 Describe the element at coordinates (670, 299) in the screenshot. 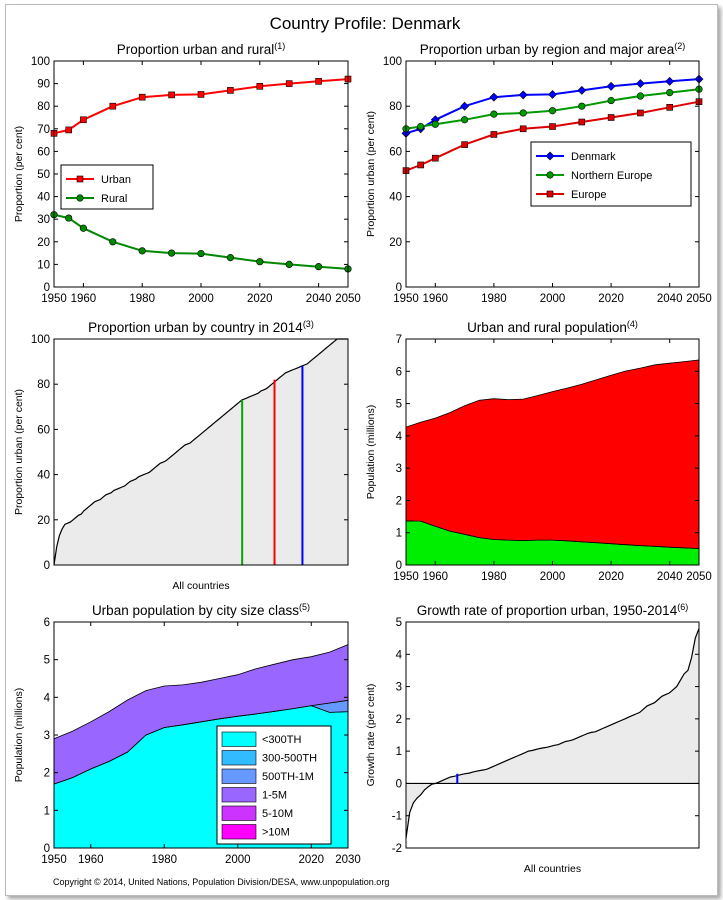

I see `c2-xtick-label: 2040` at that location.